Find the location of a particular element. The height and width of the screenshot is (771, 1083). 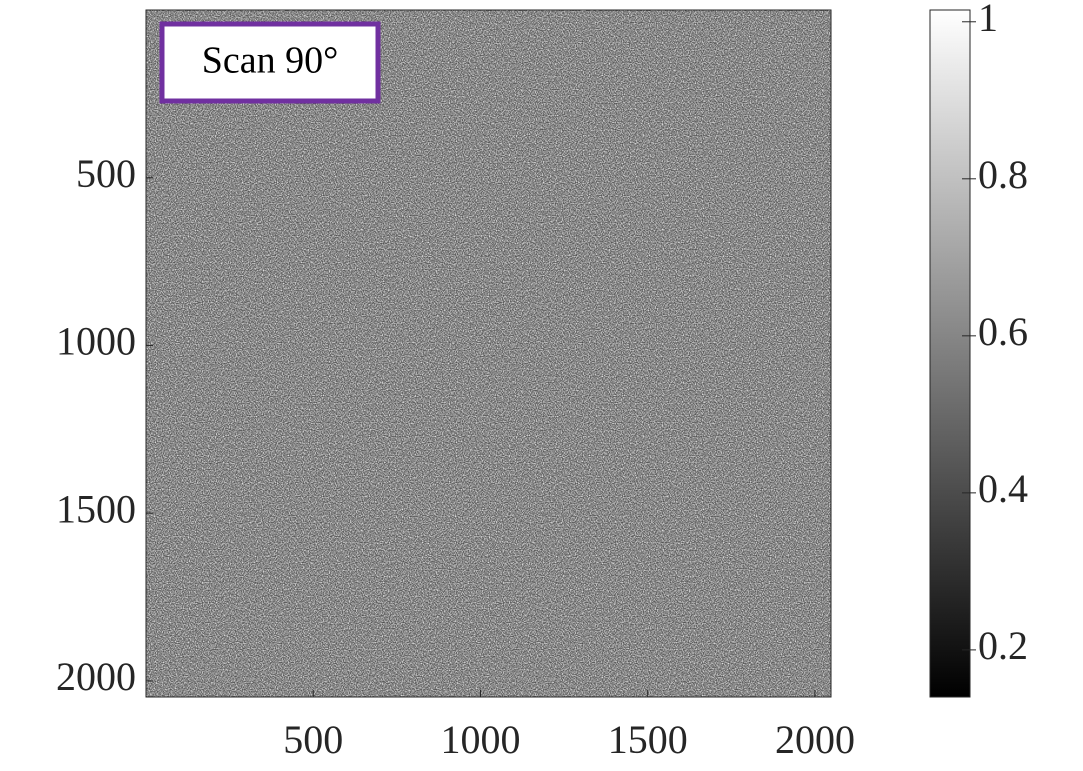

annotation: Scan 90° is located at coordinates (270, 61).